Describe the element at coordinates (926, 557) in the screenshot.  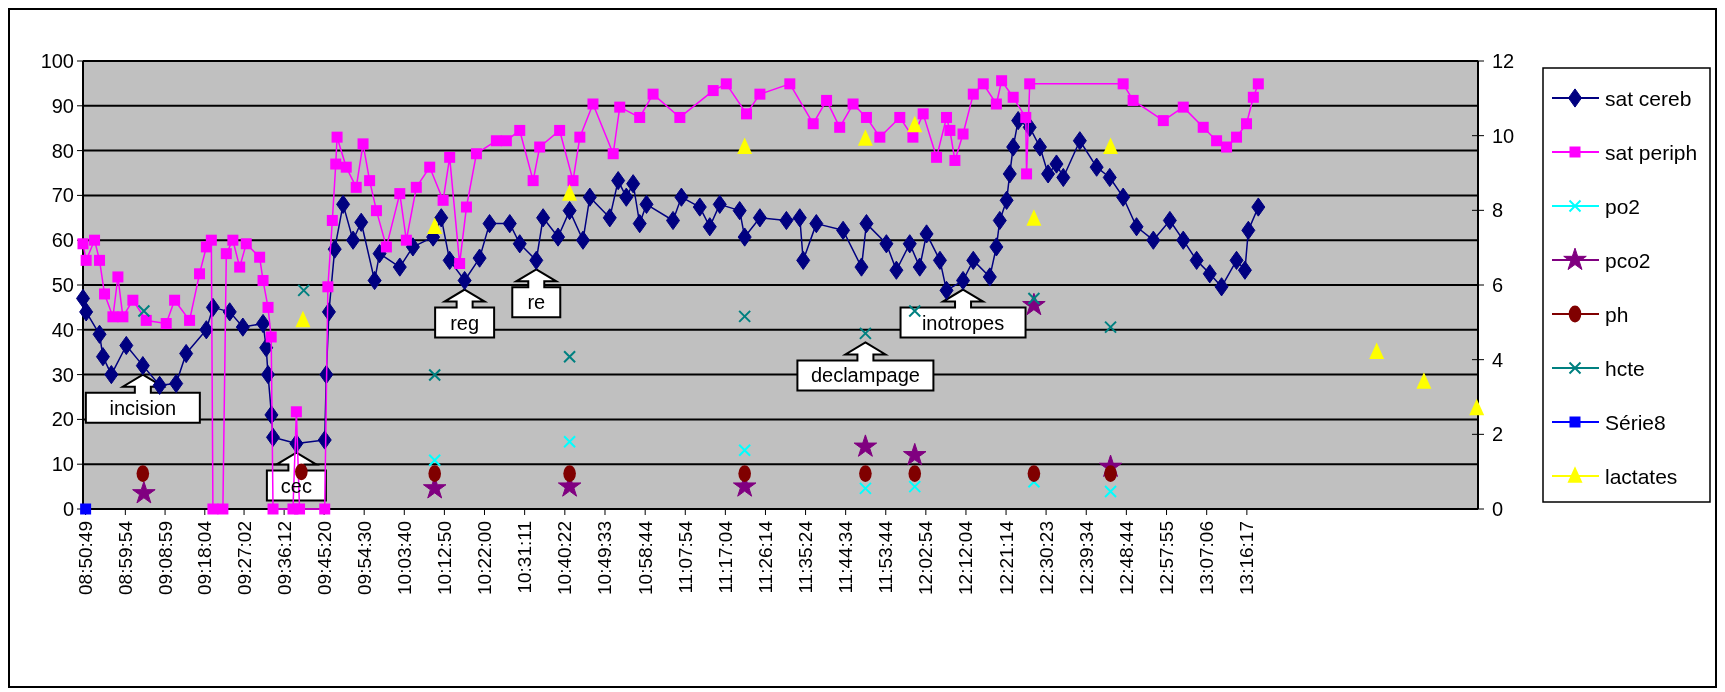
I see `x-tick-label: 12:02:54` at that location.